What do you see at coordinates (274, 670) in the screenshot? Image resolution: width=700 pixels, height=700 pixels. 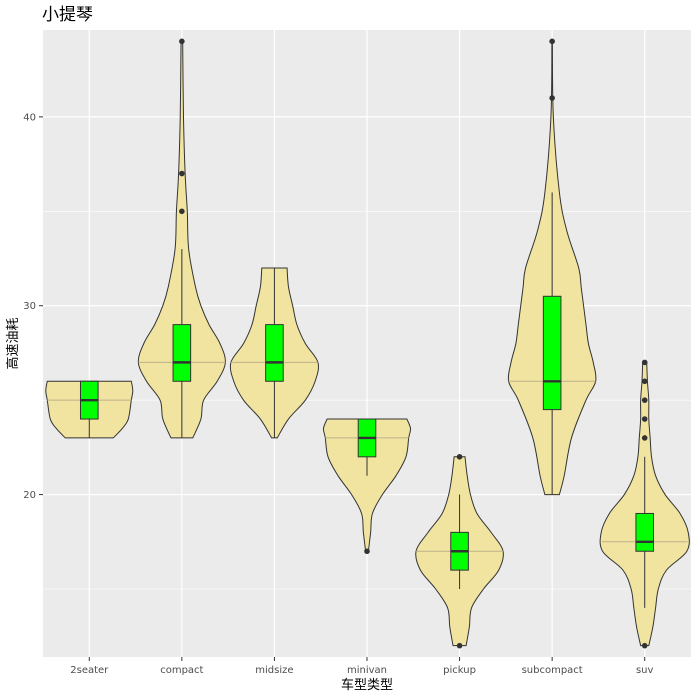 I see `x-tick-label-midsize: midsize` at bounding box center [274, 670].